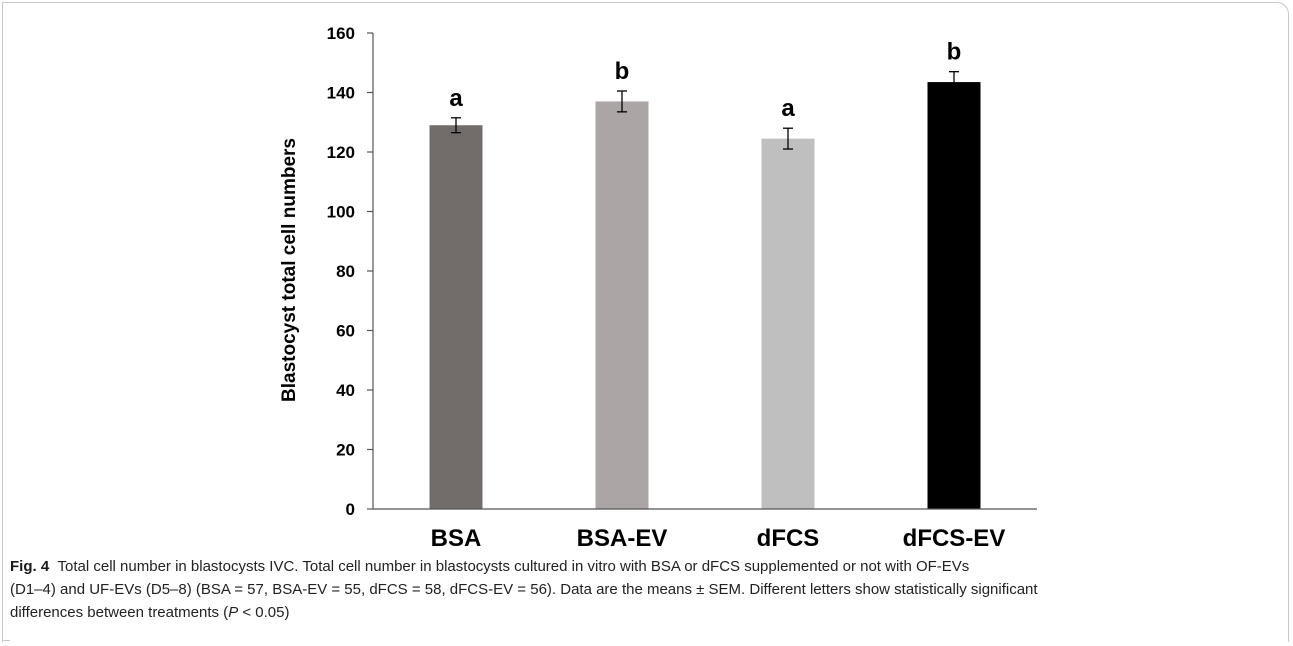 This screenshot has width=1293, height=646. Describe the element at coordinates (622, 537) in the screenshot. I see `x-tick-label: BSA-EV` at that location.